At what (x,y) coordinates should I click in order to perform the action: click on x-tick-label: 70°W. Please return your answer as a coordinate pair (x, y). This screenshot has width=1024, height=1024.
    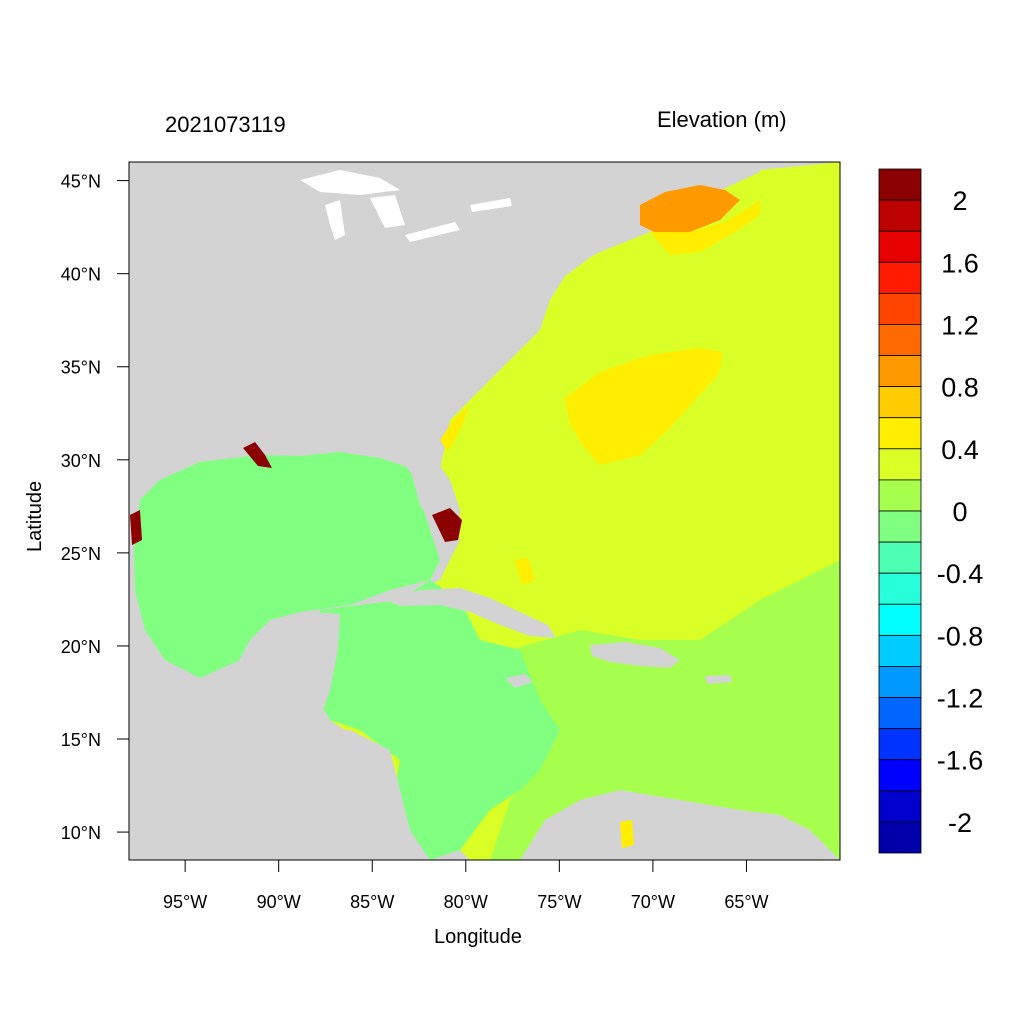
    Looking at the image, I should click on (653, 902).